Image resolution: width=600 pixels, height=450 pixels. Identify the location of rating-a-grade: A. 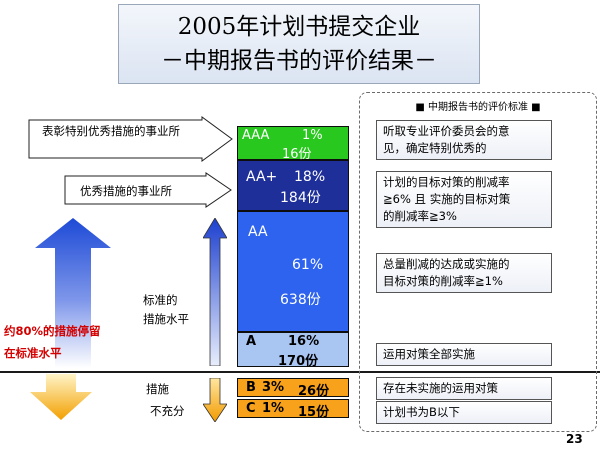
(251, 341).